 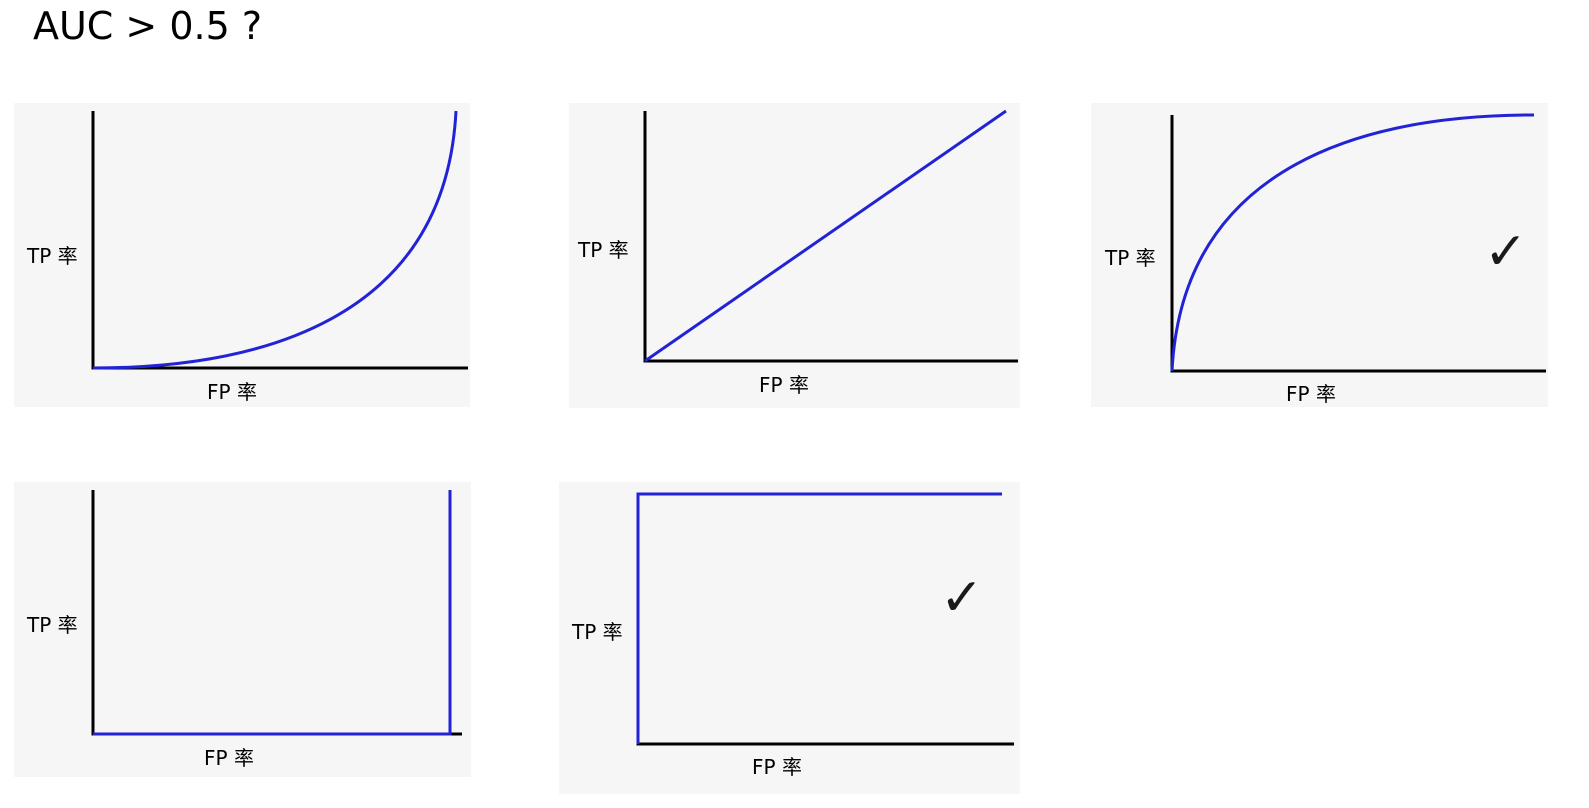 I want to click on roc-chart-4: TP 率 FP 率, so click(x=242, y=629).